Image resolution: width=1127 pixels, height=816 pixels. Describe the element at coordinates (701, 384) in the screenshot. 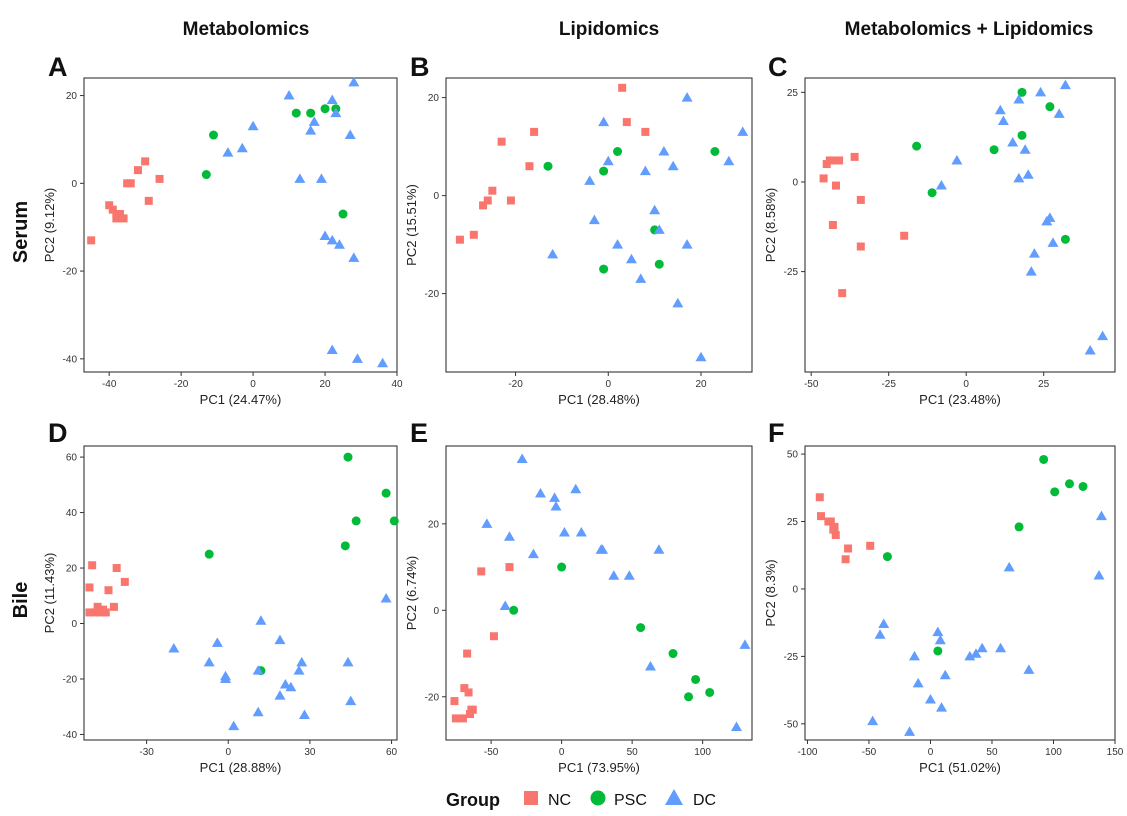

I see `x-tick-label: 20` at that location.